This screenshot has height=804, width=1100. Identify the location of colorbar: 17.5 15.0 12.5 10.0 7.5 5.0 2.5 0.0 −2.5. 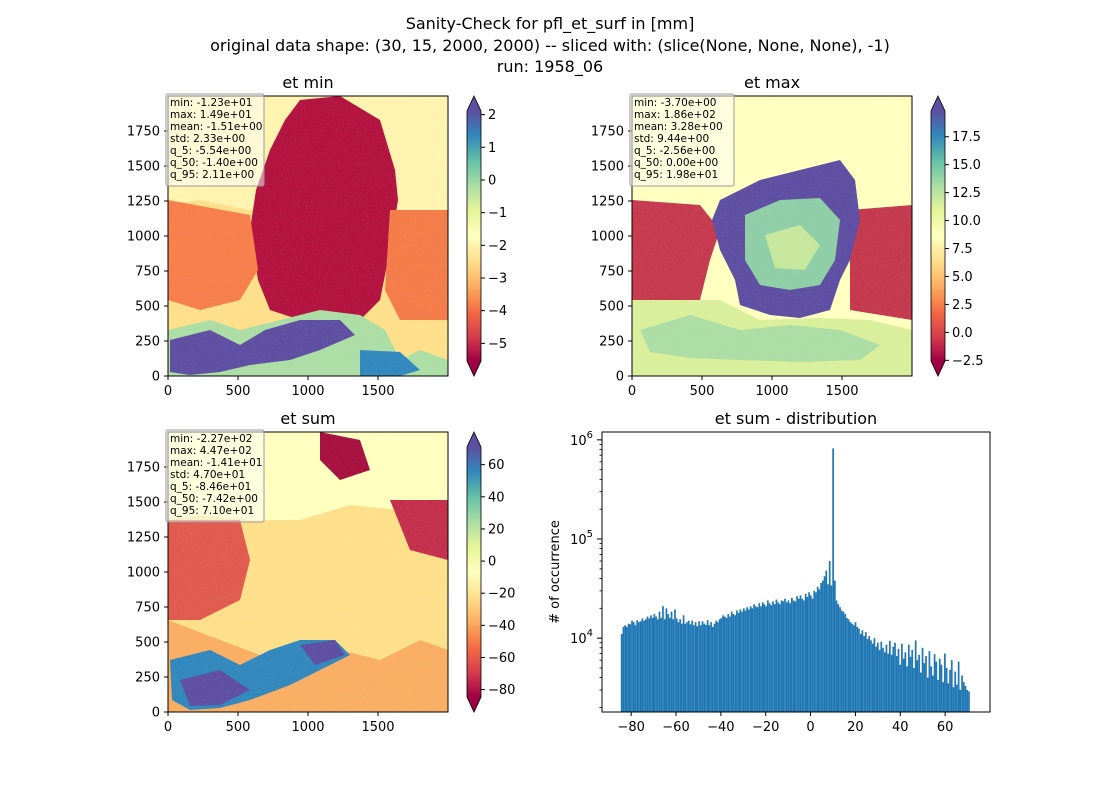
(957, 236).